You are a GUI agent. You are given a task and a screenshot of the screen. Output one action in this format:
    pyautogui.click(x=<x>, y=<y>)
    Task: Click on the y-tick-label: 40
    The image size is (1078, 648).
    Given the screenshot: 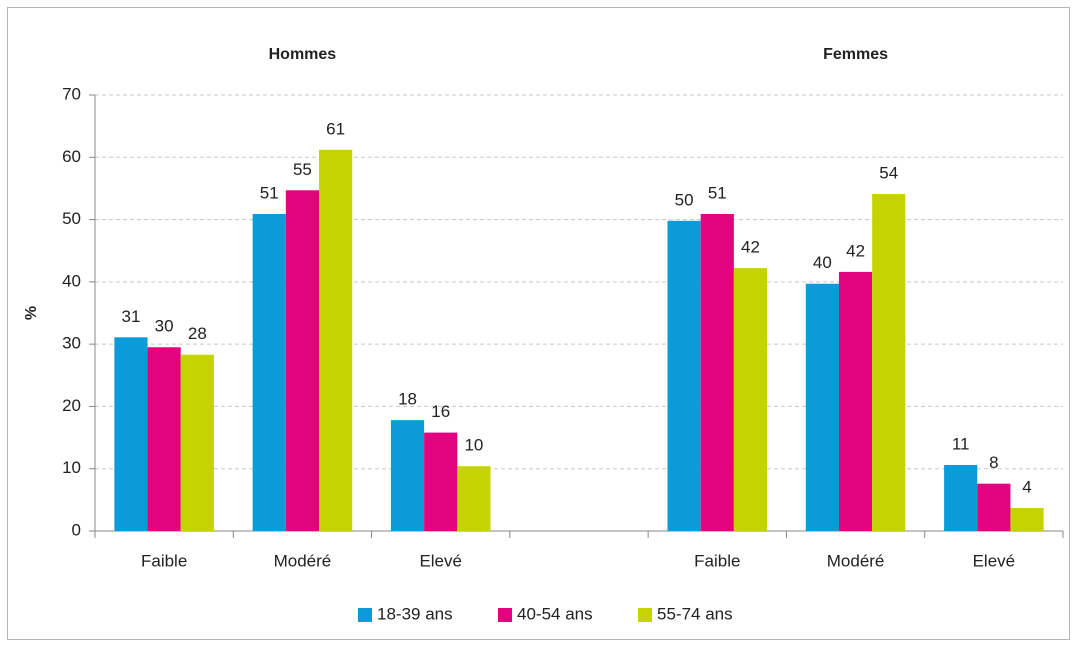 What is the action you would take?
    pyautogui.click(x=71, y=280)
    